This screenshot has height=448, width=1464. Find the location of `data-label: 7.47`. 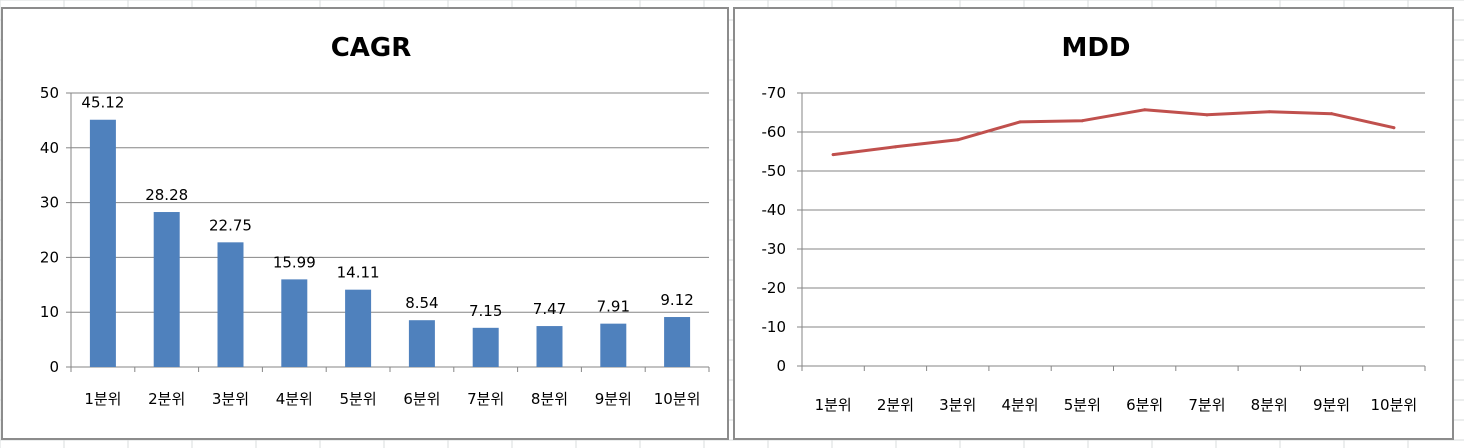

data-label: 7.47 is located at coordinates (549, 309).